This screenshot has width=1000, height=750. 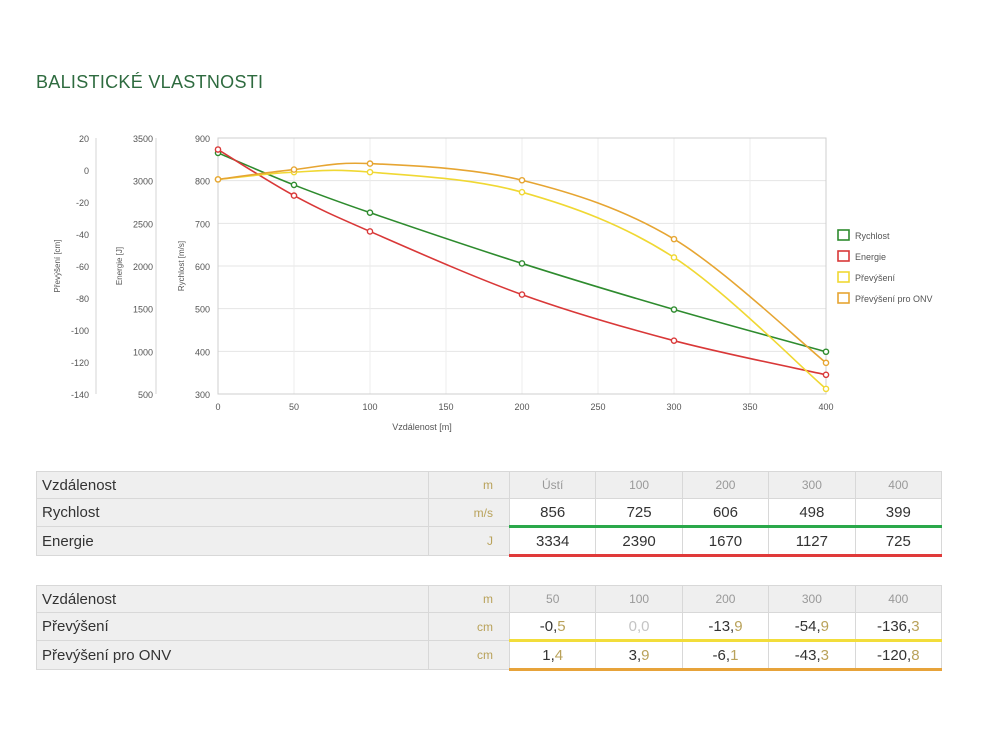 I want to click on legend-label: Rychlost, so click(x=872, y=236).